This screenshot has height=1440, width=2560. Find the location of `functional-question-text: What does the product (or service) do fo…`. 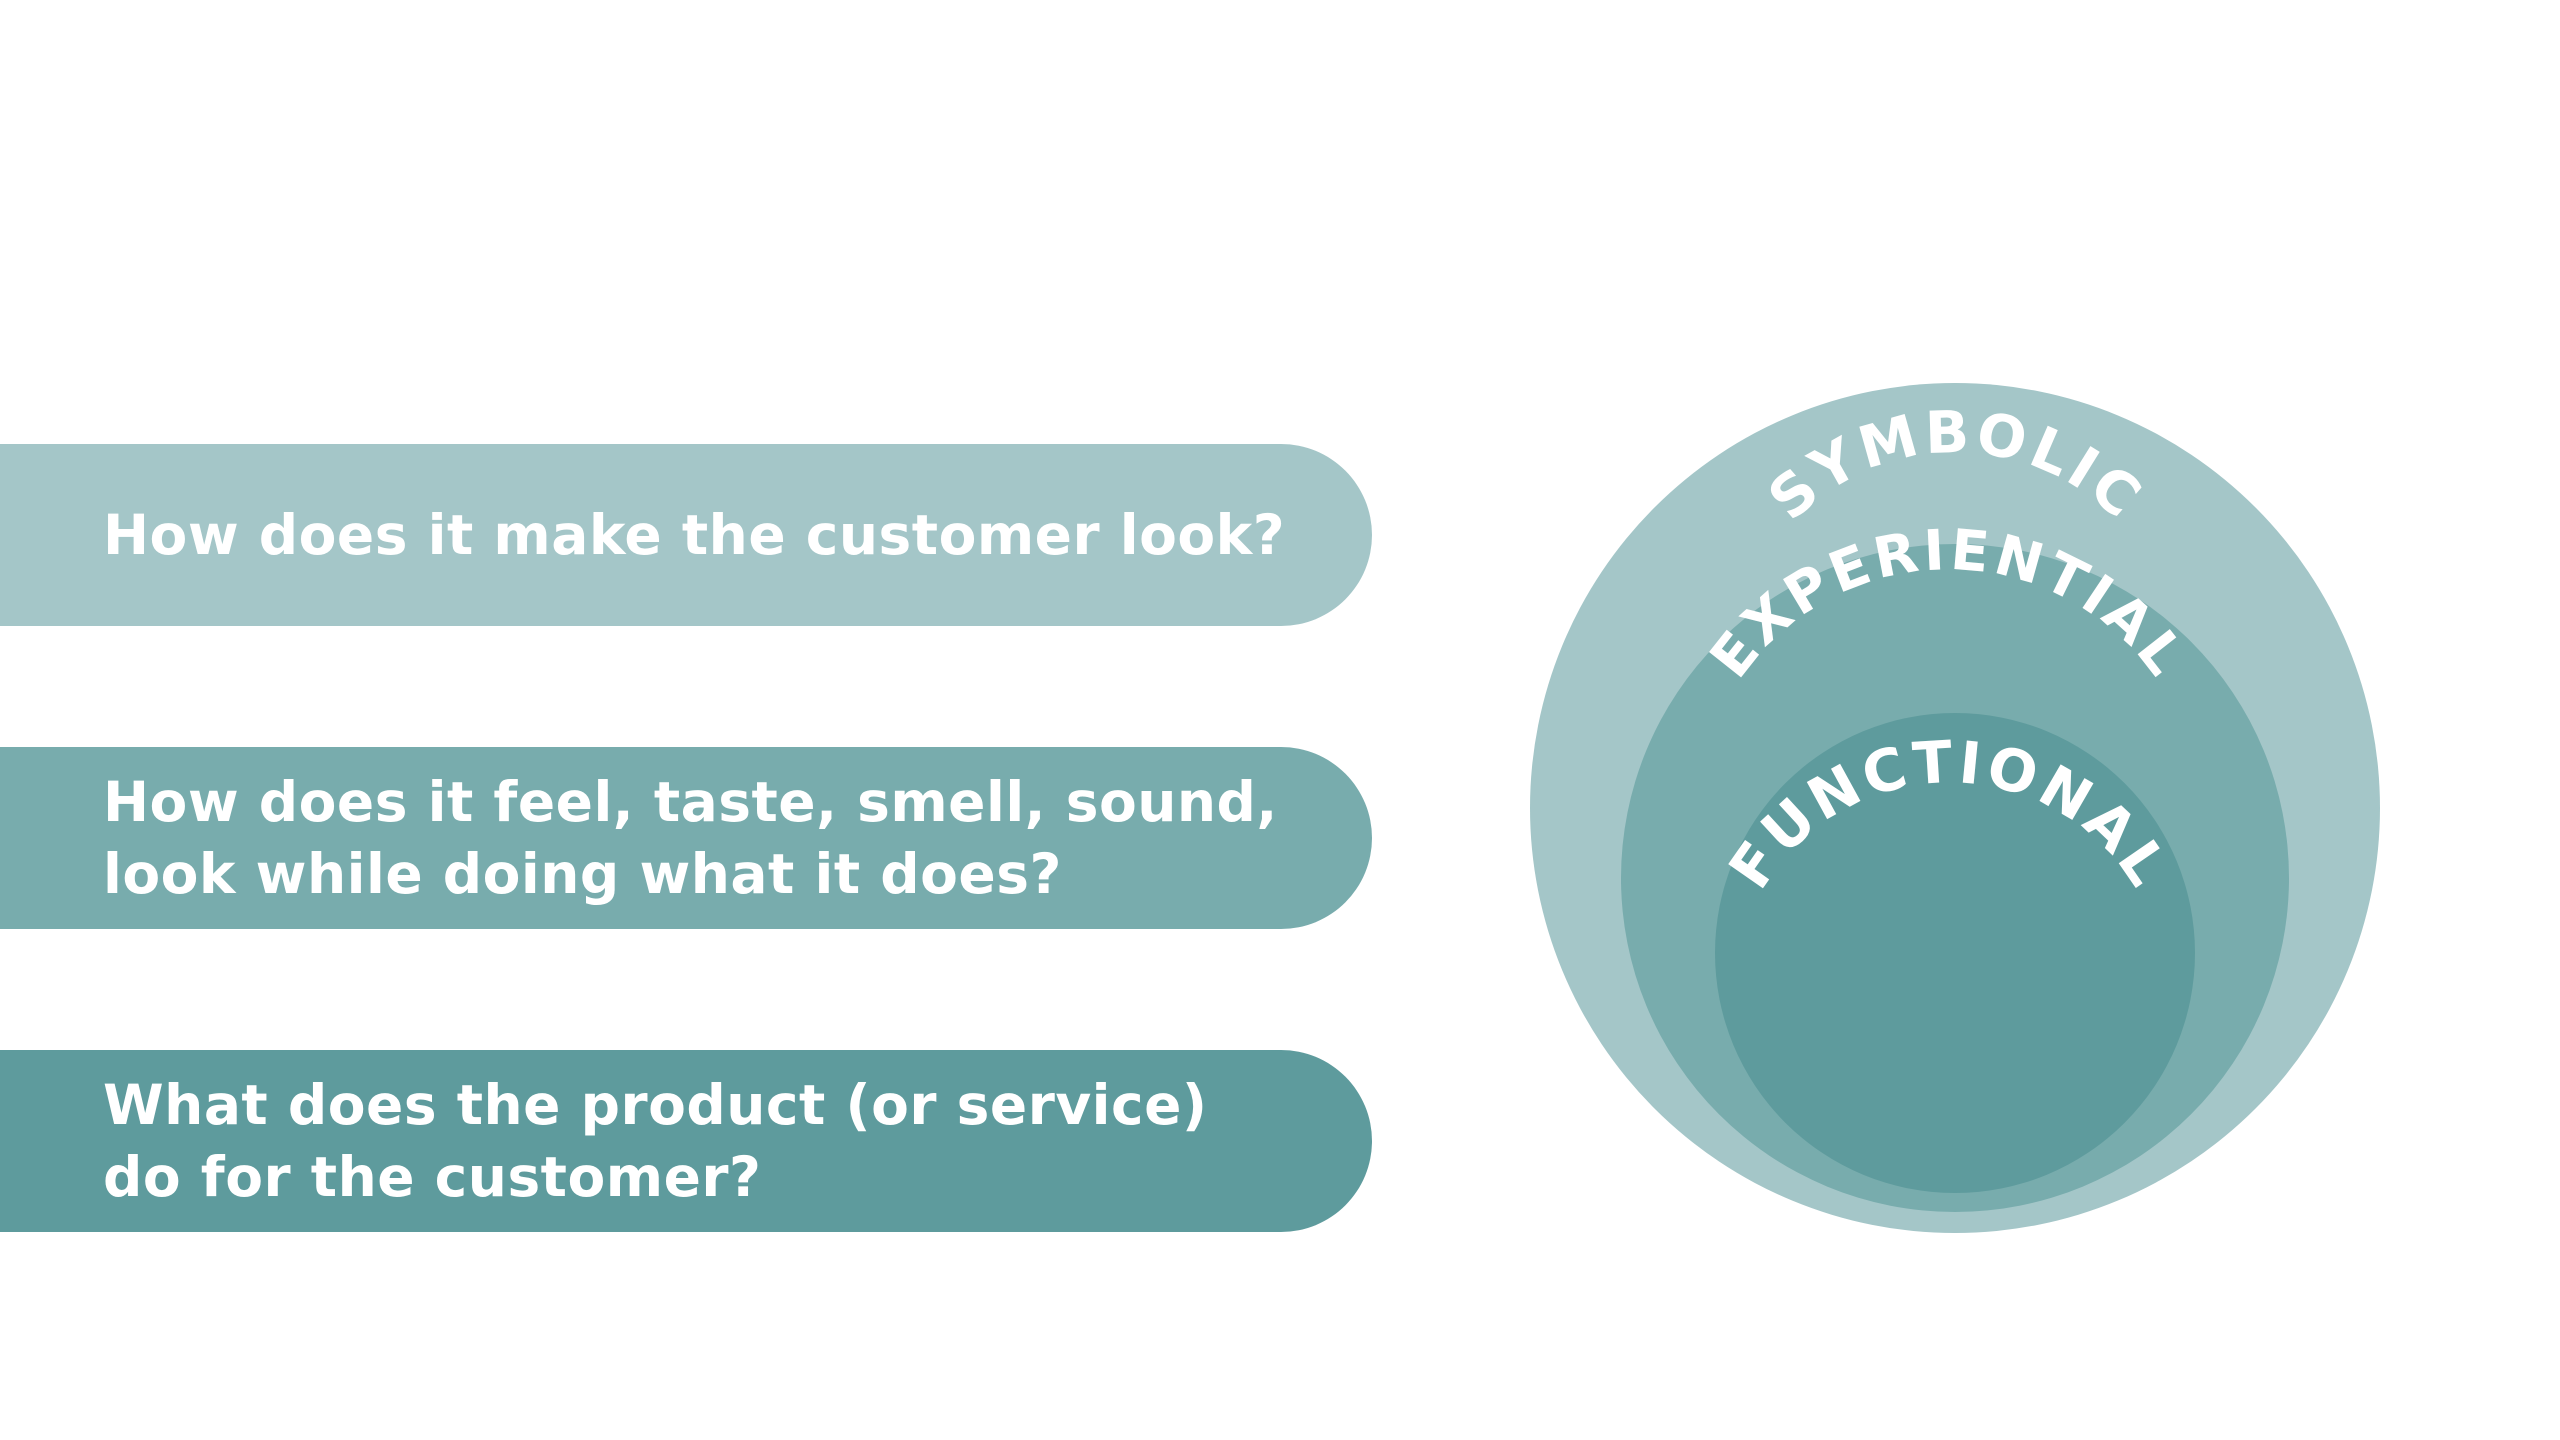

functional-question-text: What does the product (or service) do fo… is located at coordinates (655, 1141).